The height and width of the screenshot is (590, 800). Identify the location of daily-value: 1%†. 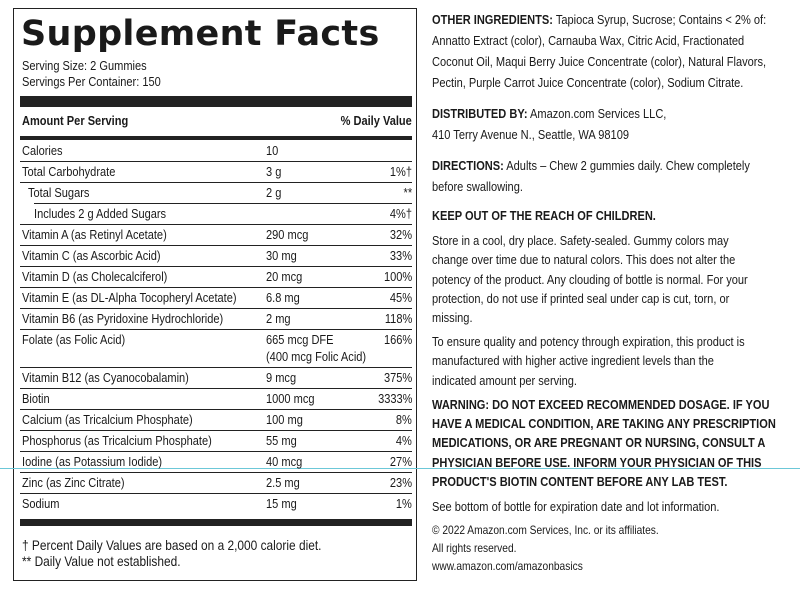
(400, 171).